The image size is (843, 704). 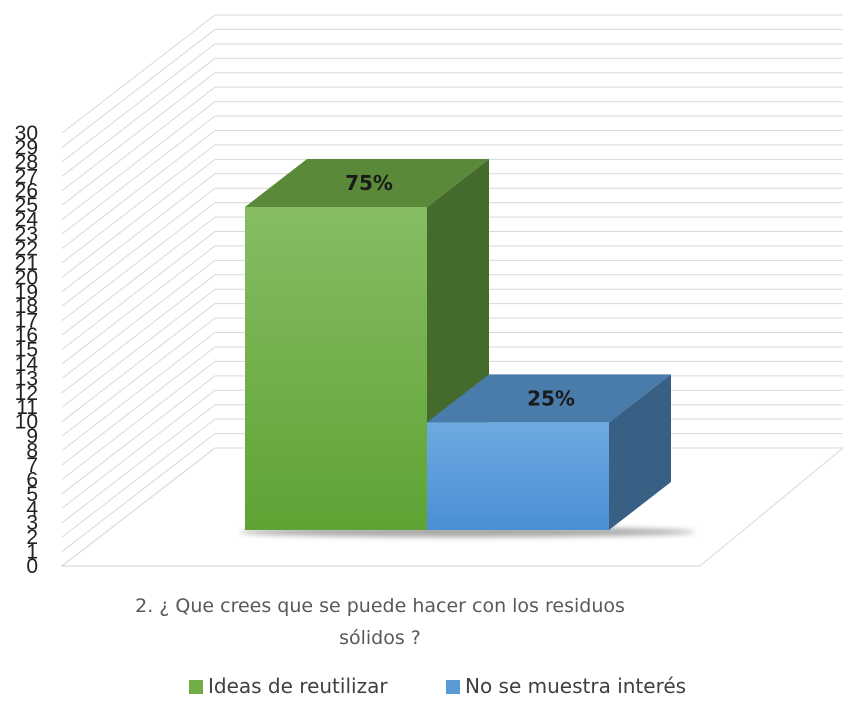 I want to click on y-tick-label: 10, so click(x=26, y=422).